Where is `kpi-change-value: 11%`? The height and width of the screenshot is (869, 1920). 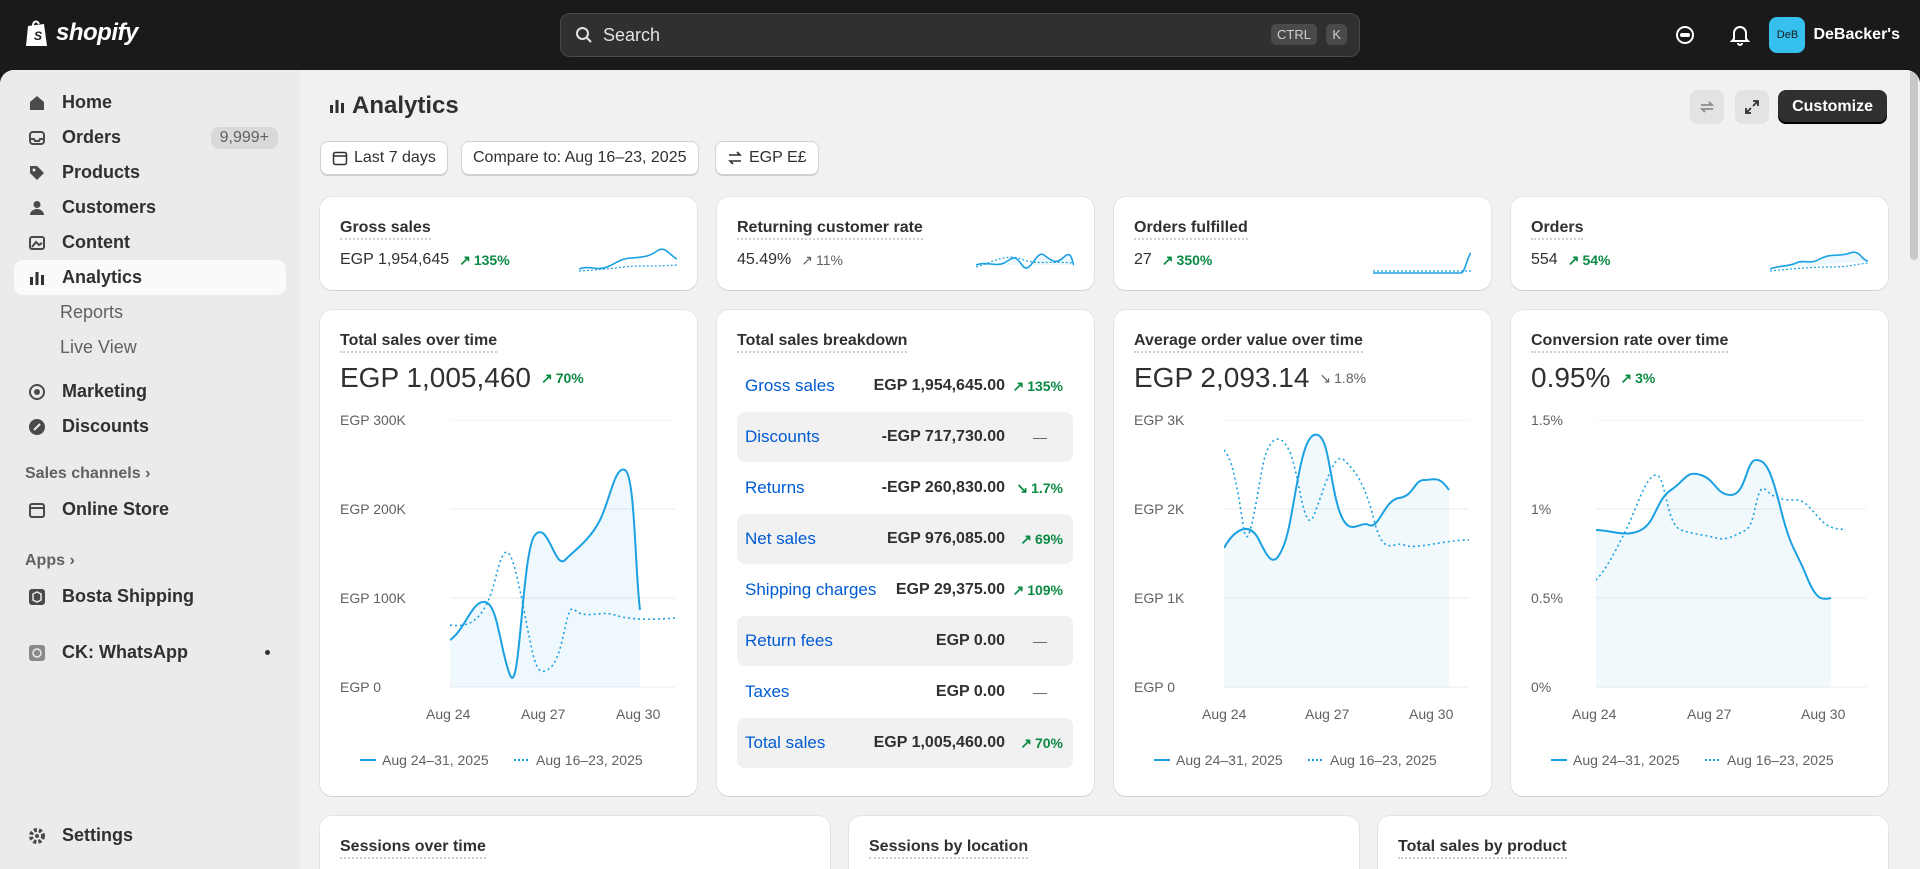
kpi-change-value: 11% is located at coordinates (829, 260).